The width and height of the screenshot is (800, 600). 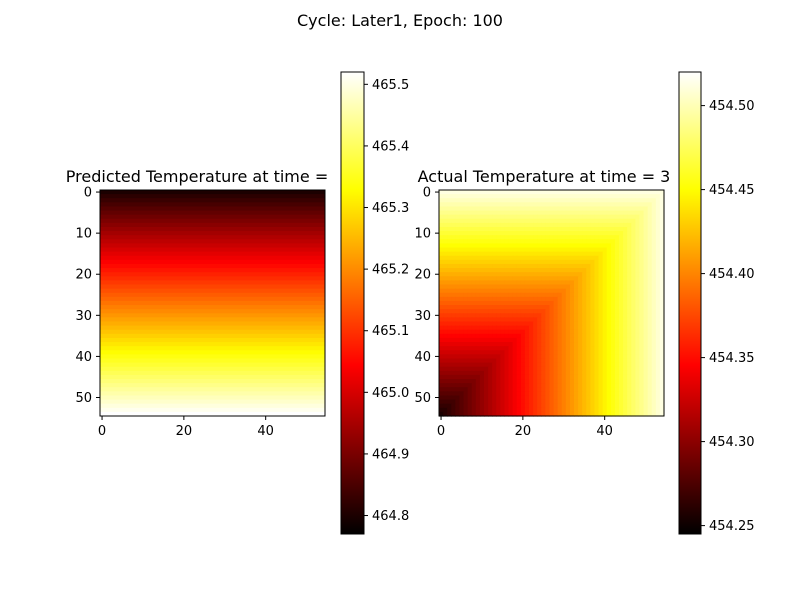 I want to click on predicted-heatmap-cells, so click(x=212, y=303).